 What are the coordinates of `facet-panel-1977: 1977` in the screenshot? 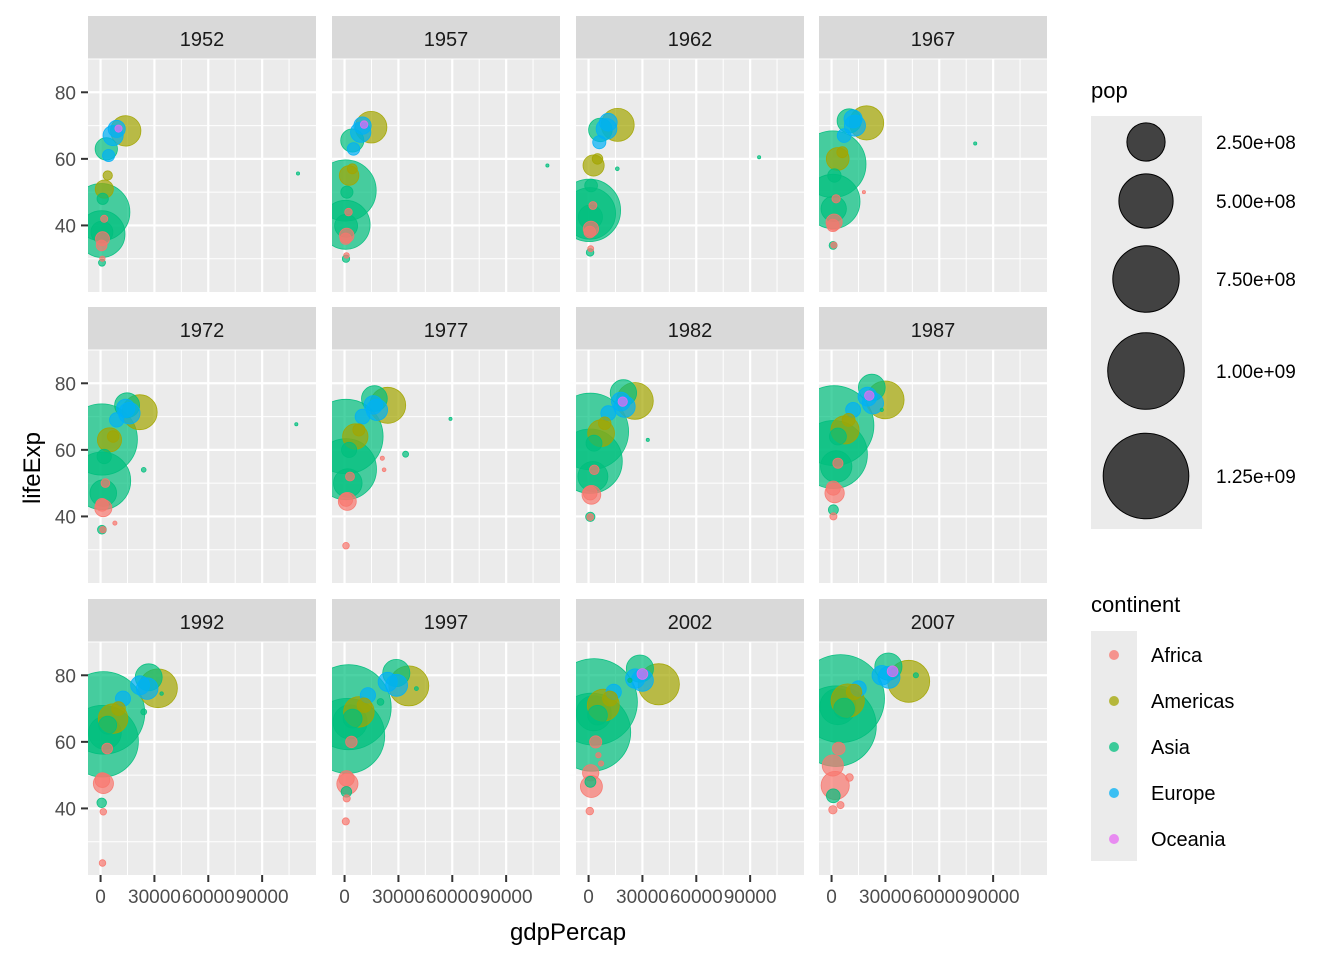 It's located at (446, 445).